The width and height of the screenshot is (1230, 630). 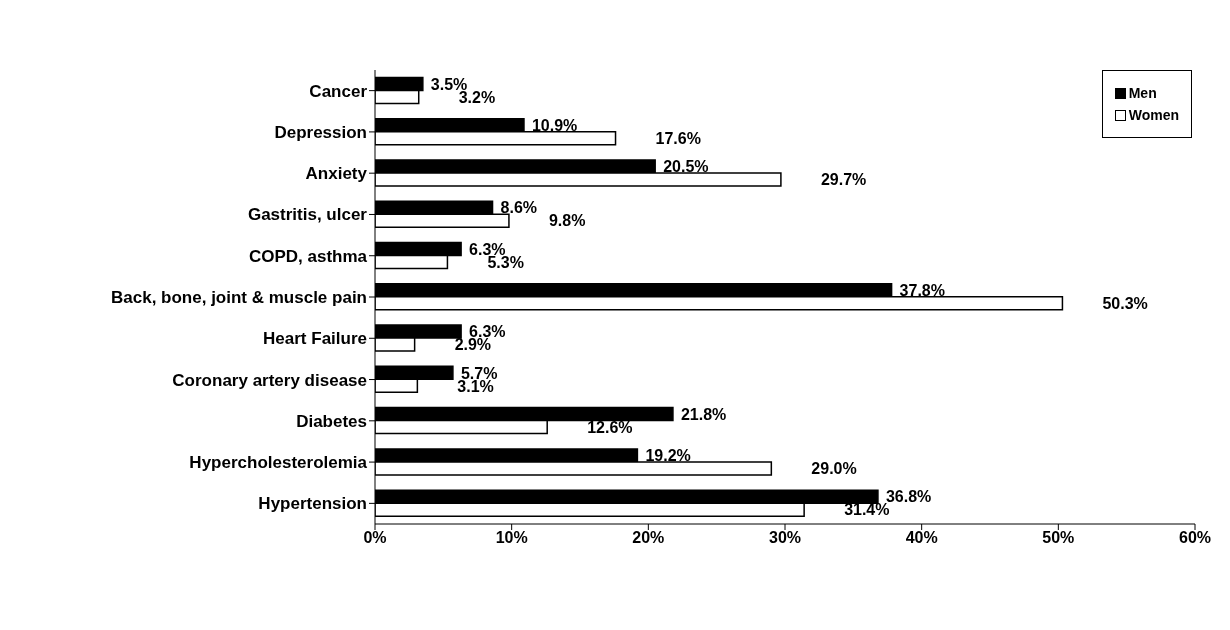 What do you see at coordinates (375, 538) in the screenshot?
I see `x-tick-label: 0%` at bounding box center [375, 538].